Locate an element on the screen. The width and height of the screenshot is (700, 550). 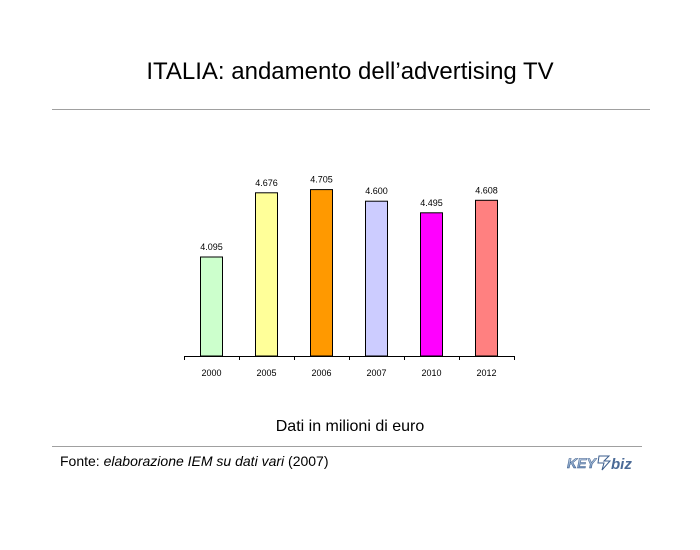
svg-text: biz is located at coordinates (621, 464).